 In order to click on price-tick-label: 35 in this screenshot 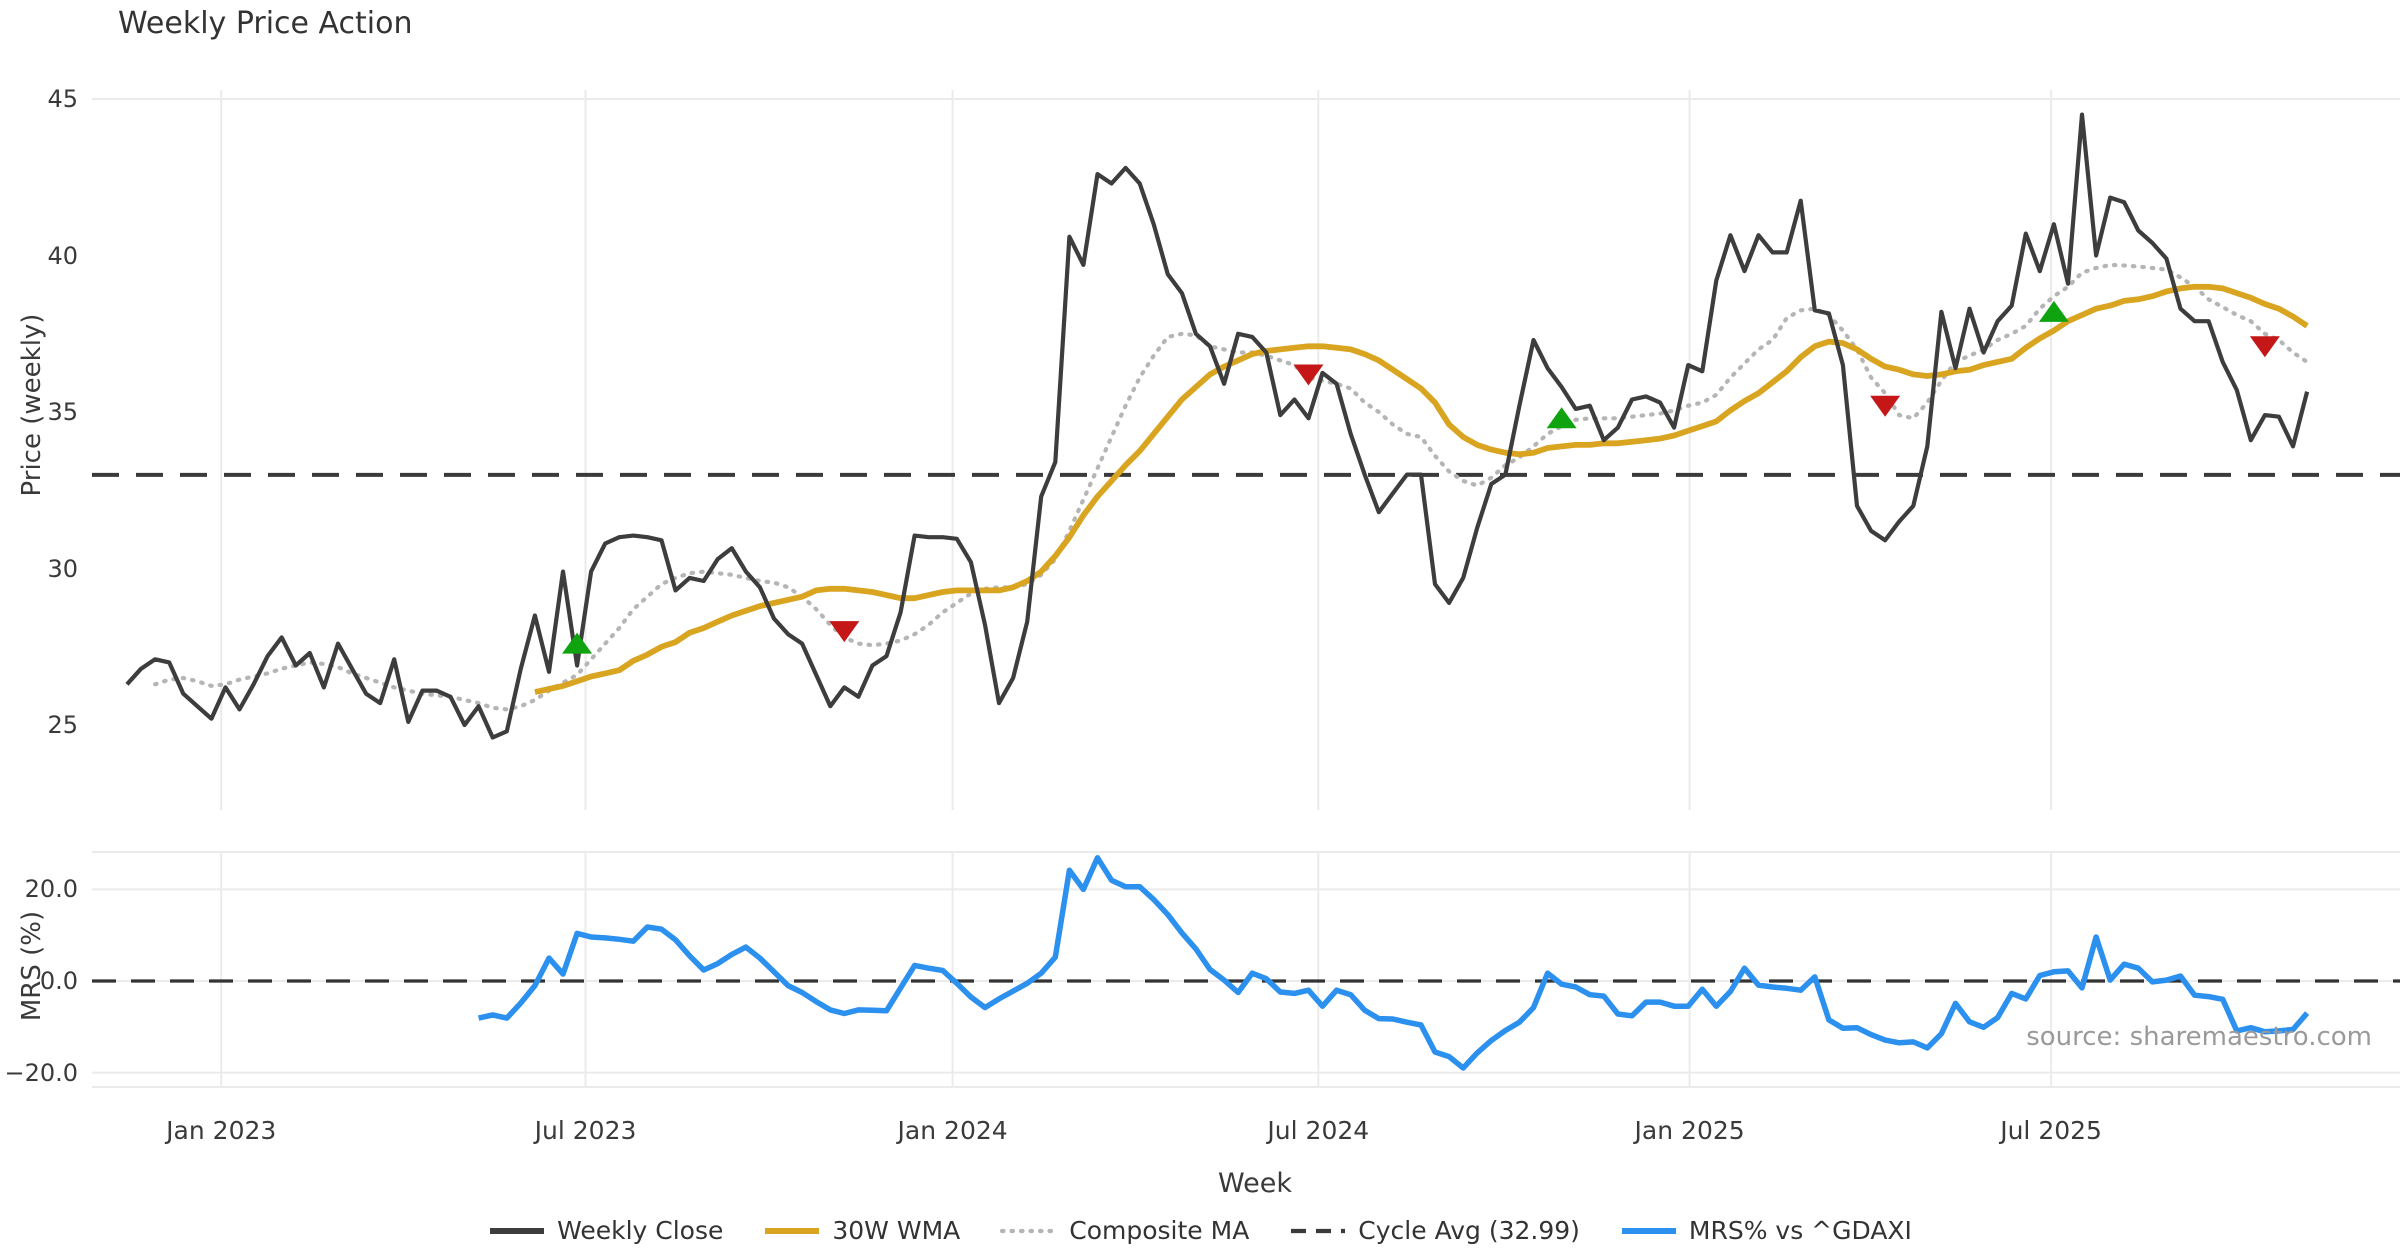, I will do `click(62, 412)`.